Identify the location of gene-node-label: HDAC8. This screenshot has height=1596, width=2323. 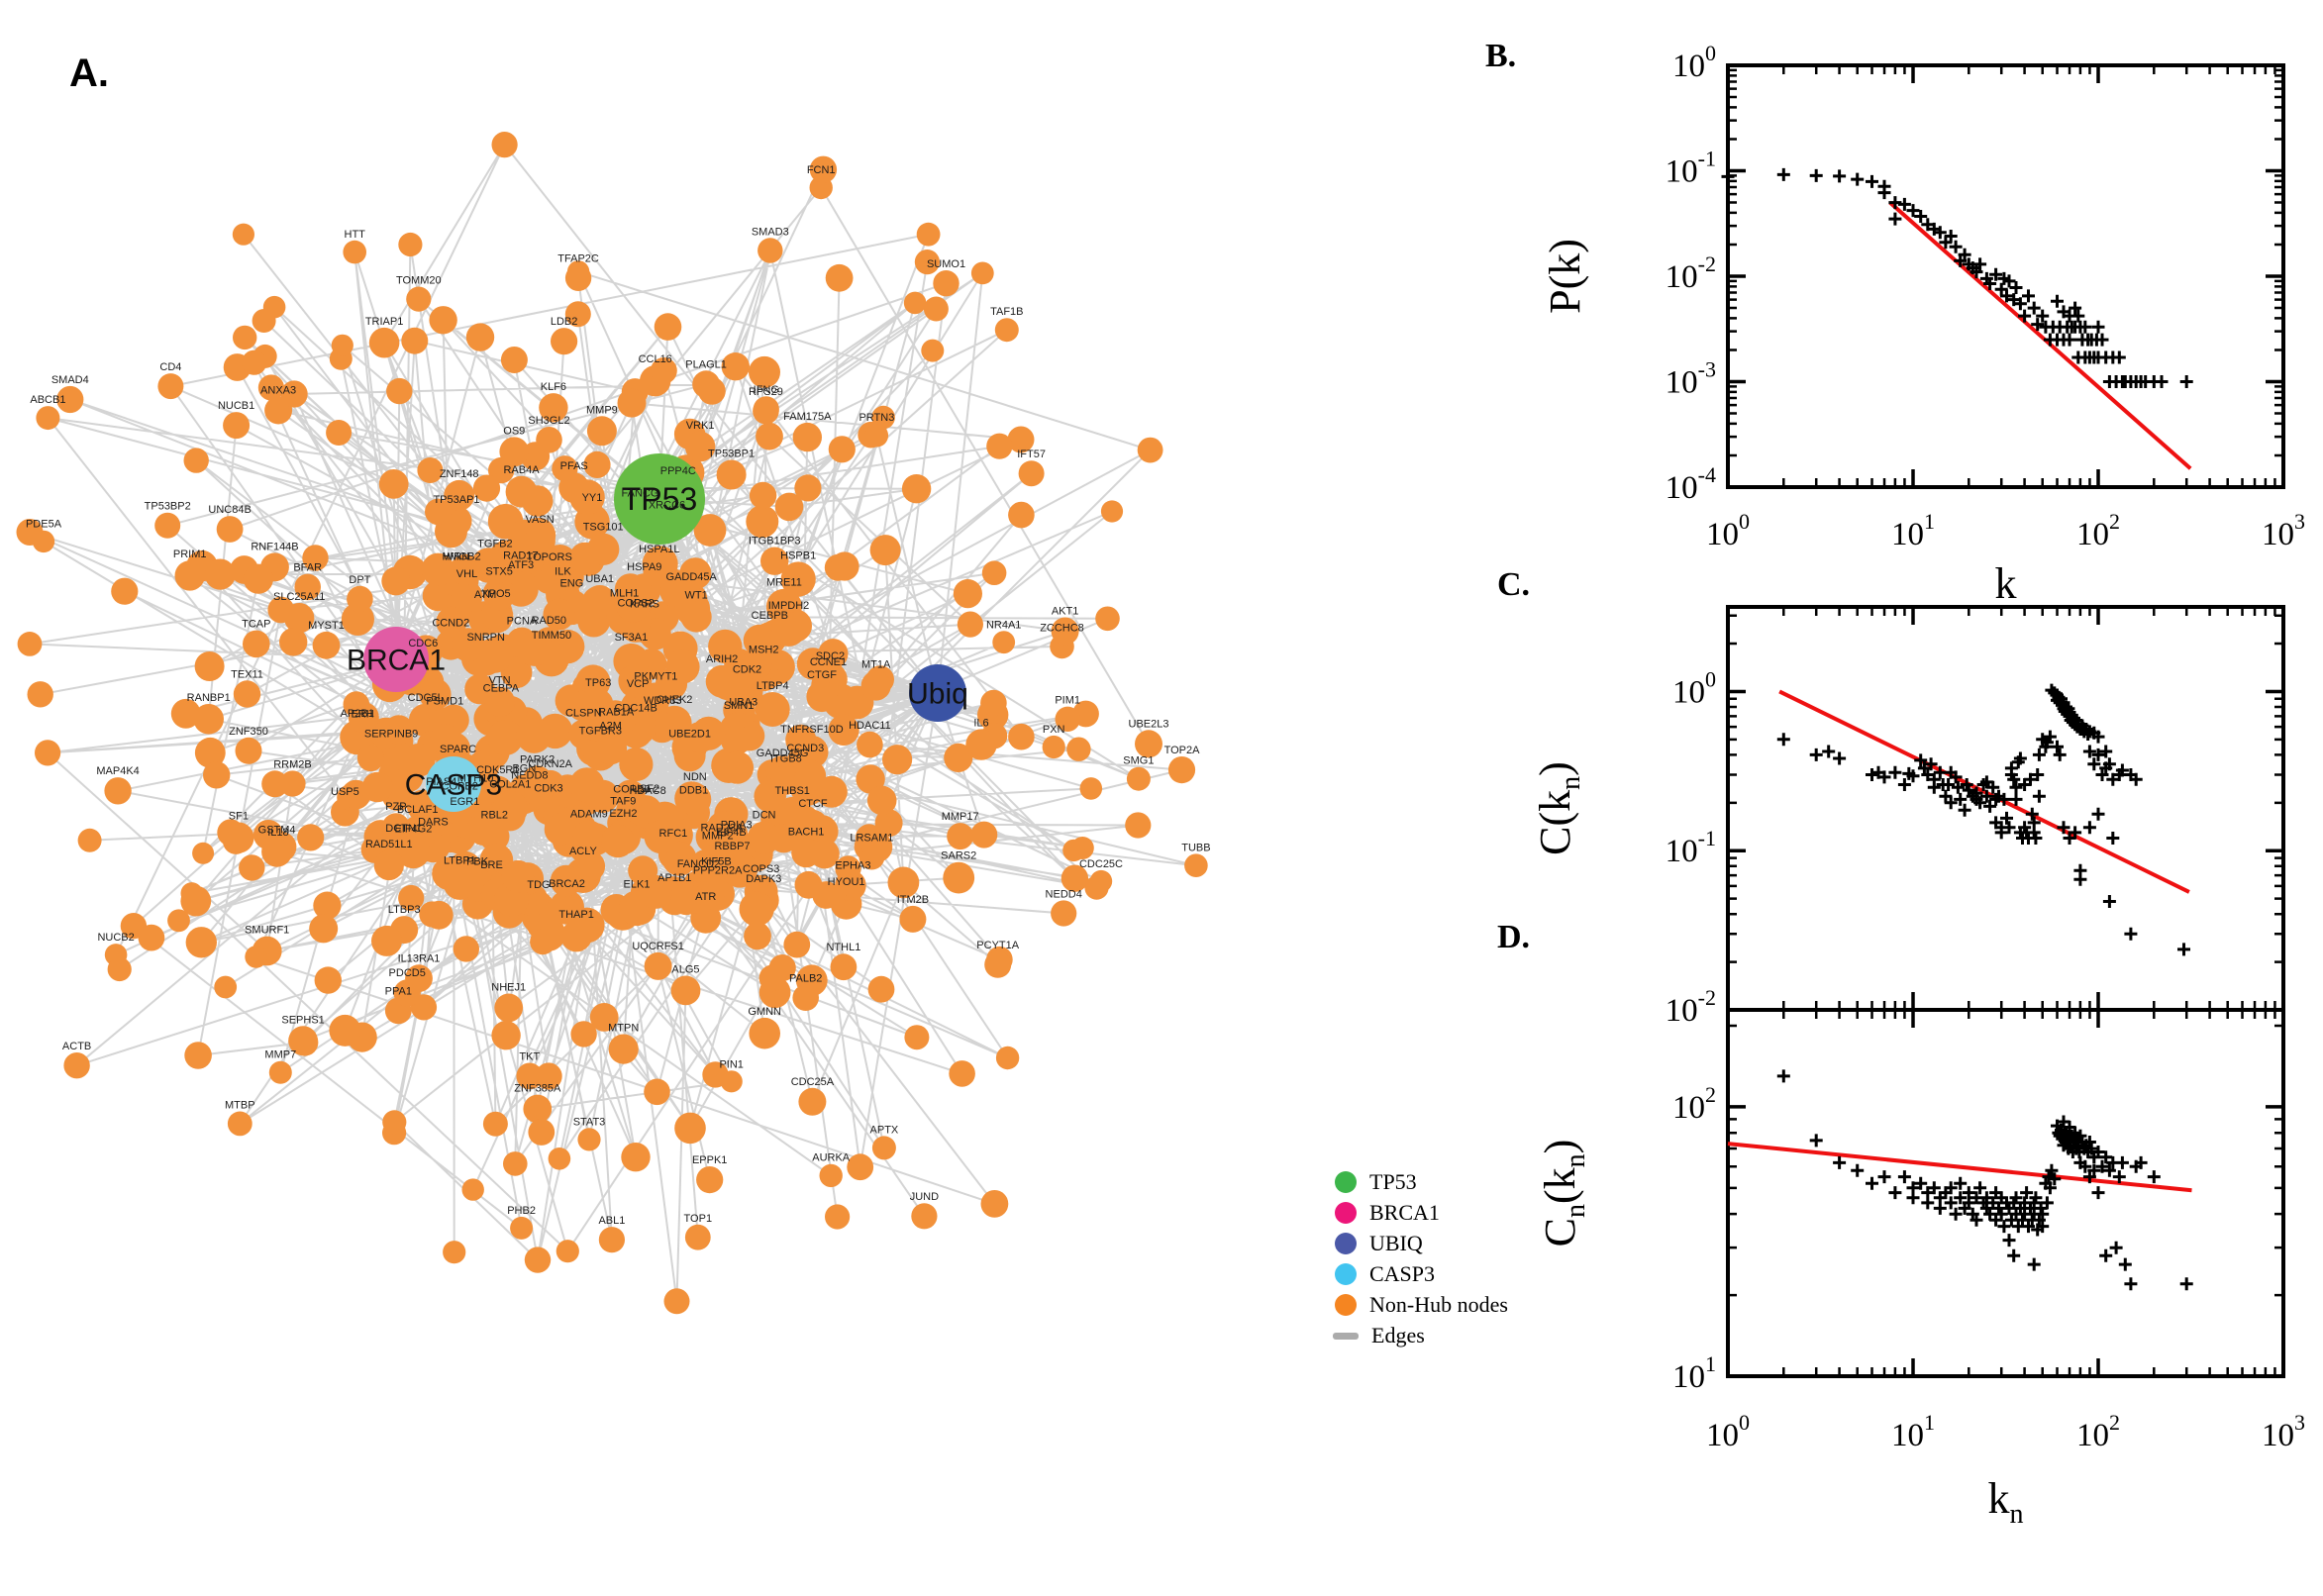
(647, 791).